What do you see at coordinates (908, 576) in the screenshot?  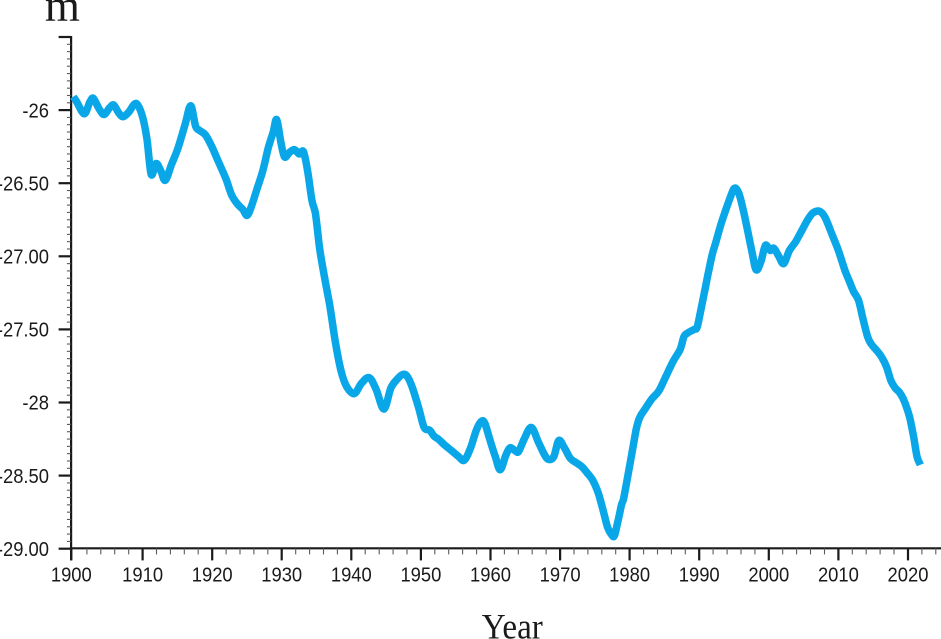 I see `svg-text: 2020` at bounding box center [908, 576].